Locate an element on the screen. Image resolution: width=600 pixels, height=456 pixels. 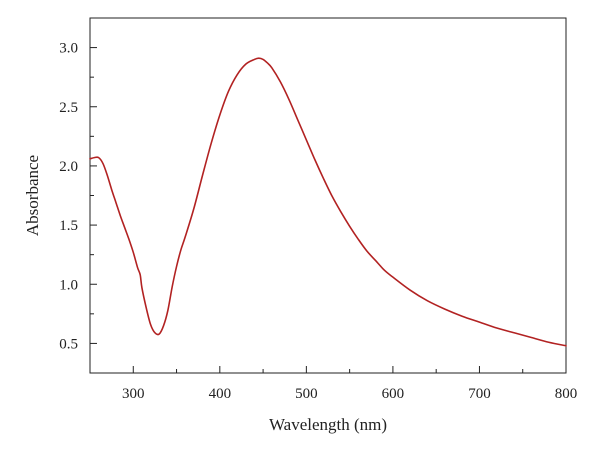
x-axis-title: Wavelength (nm) is located at coordinates (328, 424).